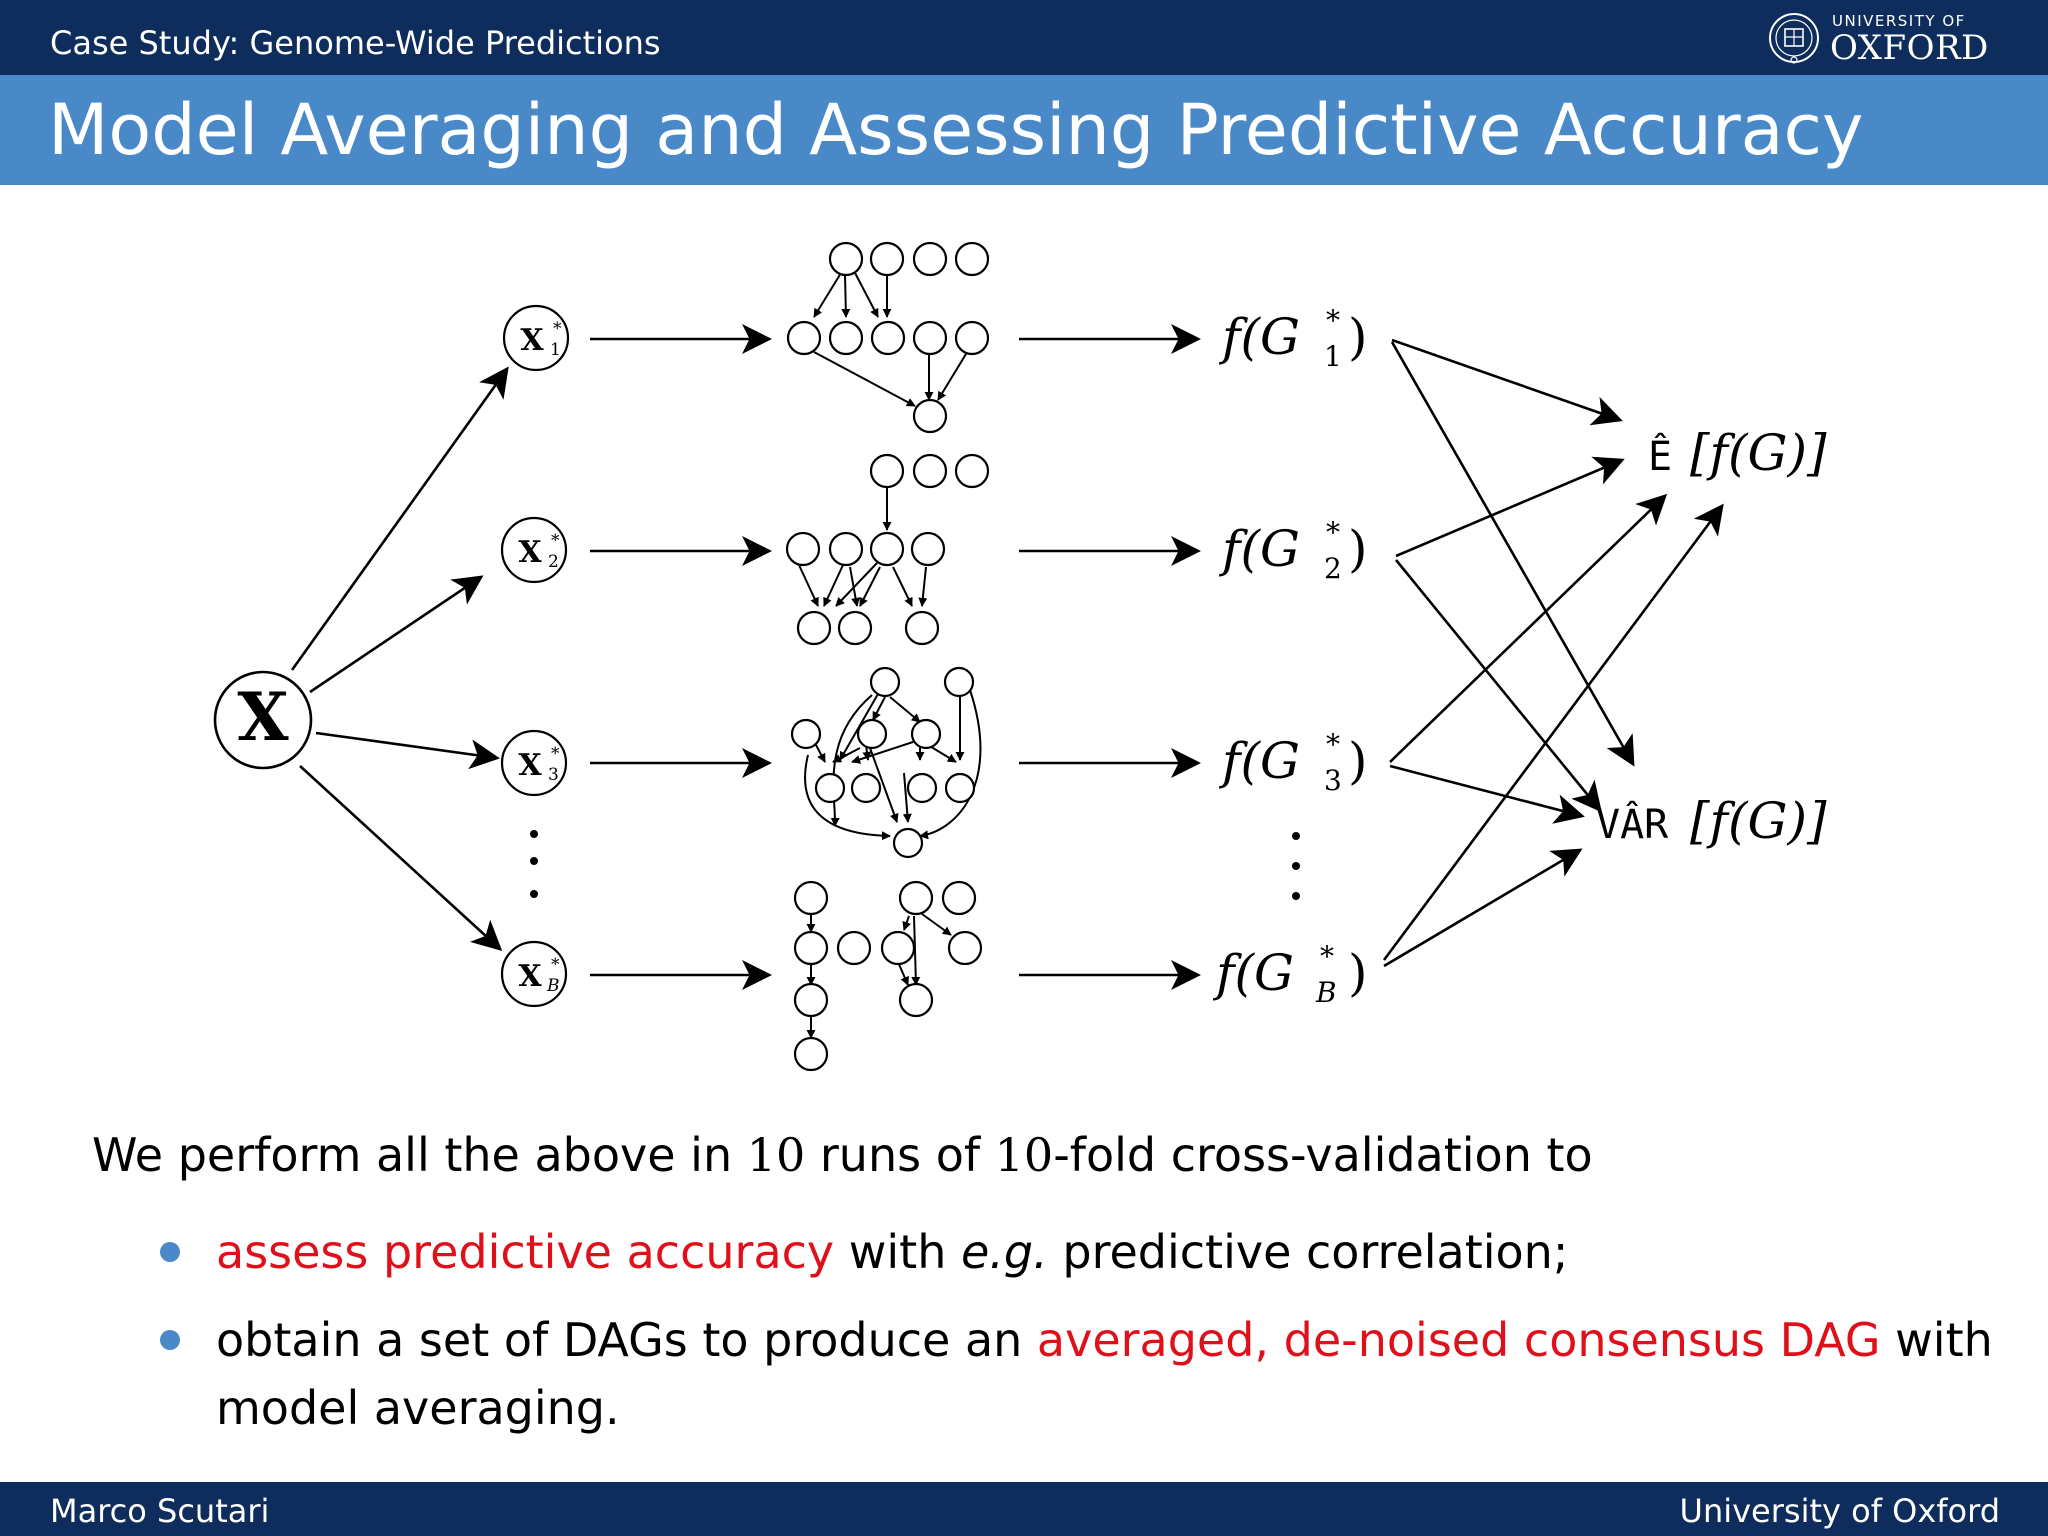 This screenshot has height=1536, width=2048. I want to click on sample-3-sup: *, so click(555, 754).